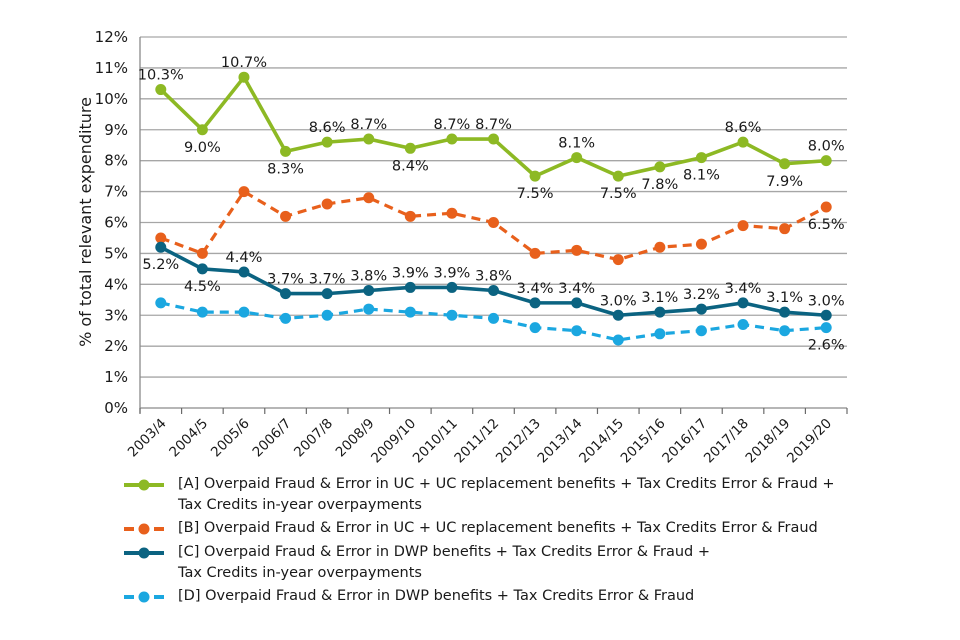 This screenshot has height=640, width=960. What do you see at coordinates (116, 346) in the screenshot?
I see `y-tick-label: 2%` at bounding box center [116, 346].